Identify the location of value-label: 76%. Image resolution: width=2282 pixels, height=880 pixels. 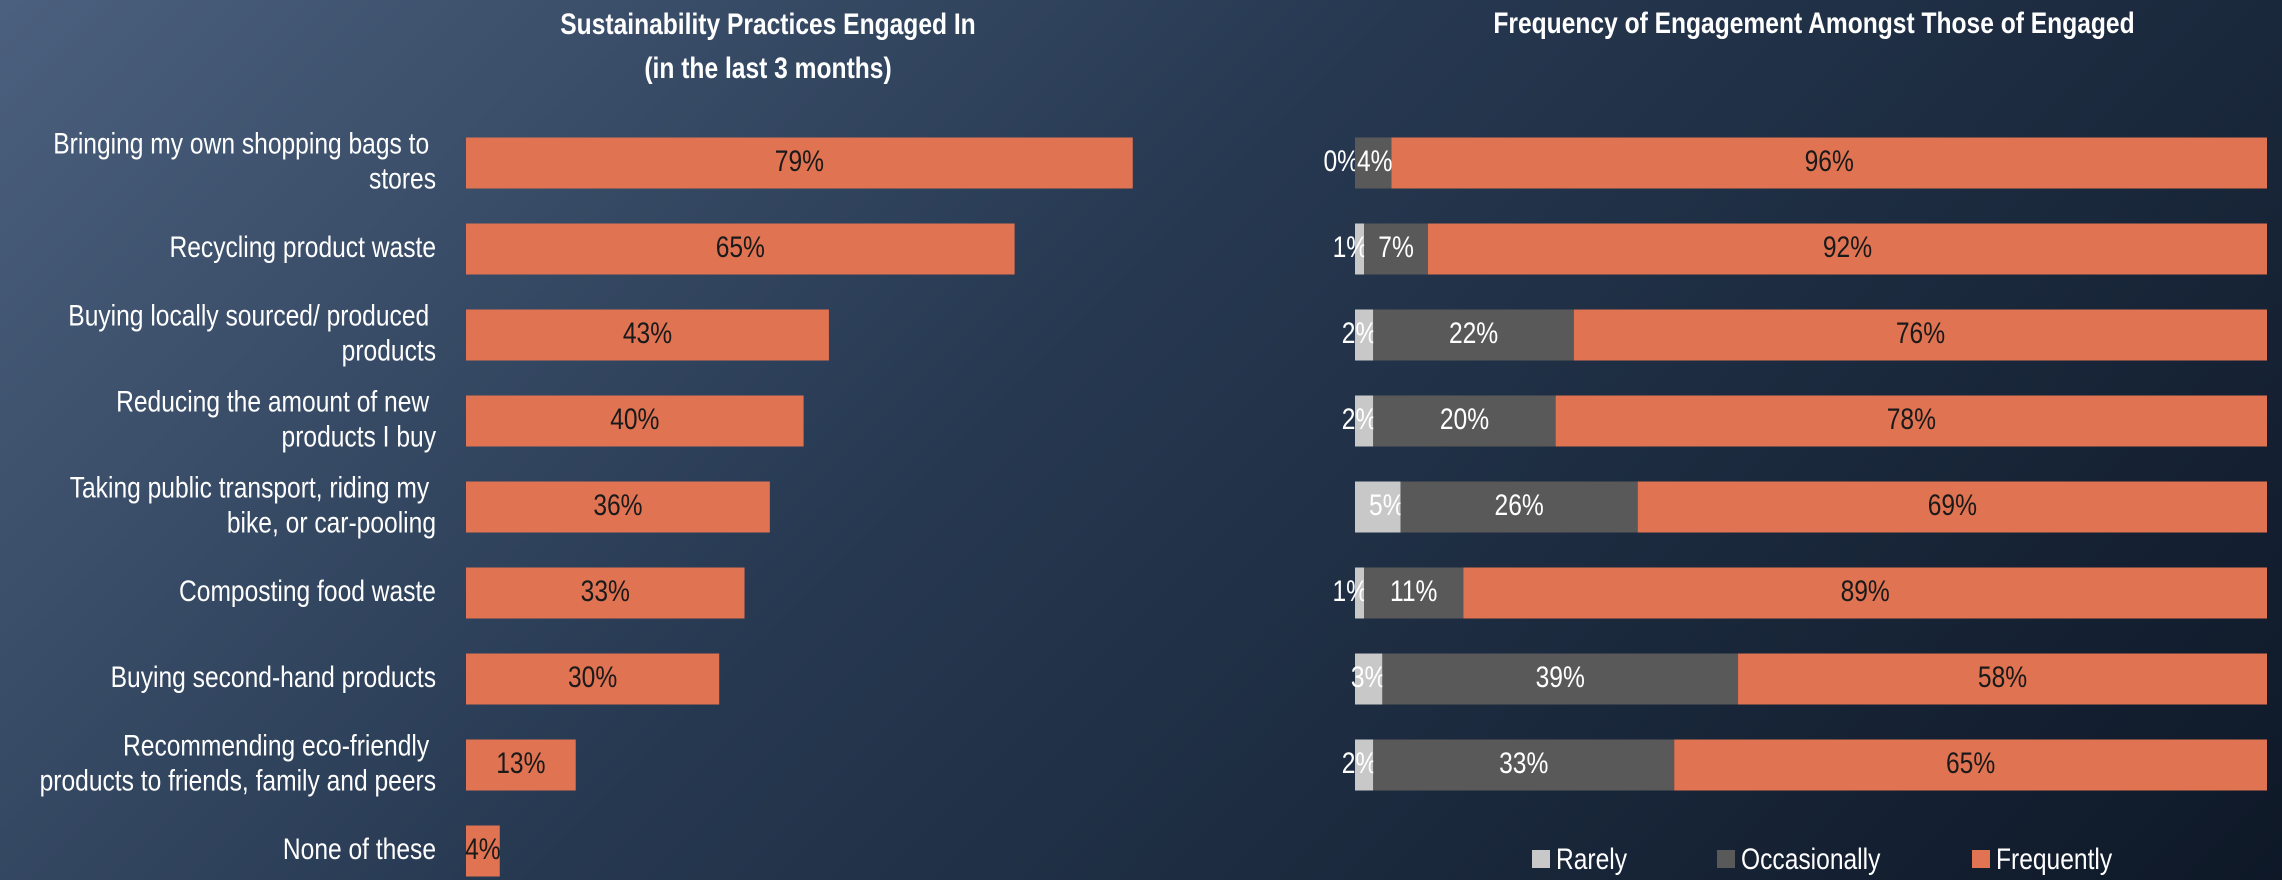
(1920, 333).